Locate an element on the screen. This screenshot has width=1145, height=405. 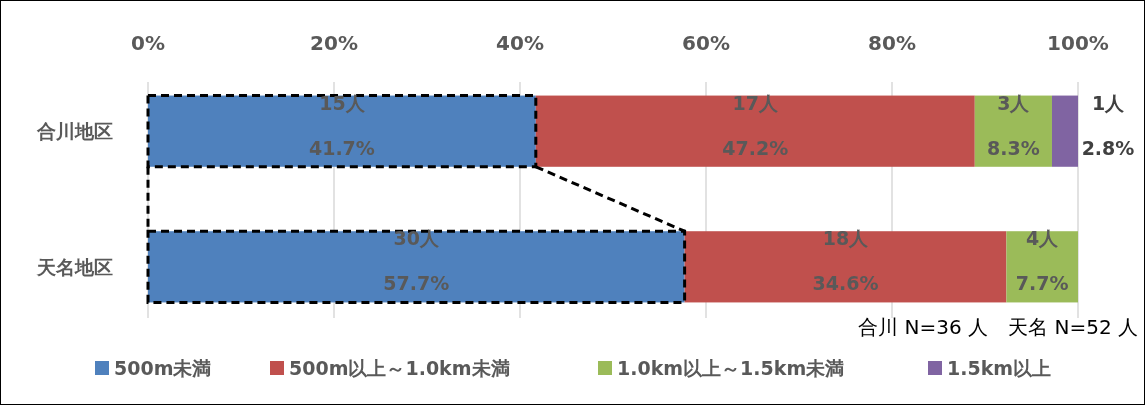
x-tick-label: 20% is located at coordinates (334, 43).